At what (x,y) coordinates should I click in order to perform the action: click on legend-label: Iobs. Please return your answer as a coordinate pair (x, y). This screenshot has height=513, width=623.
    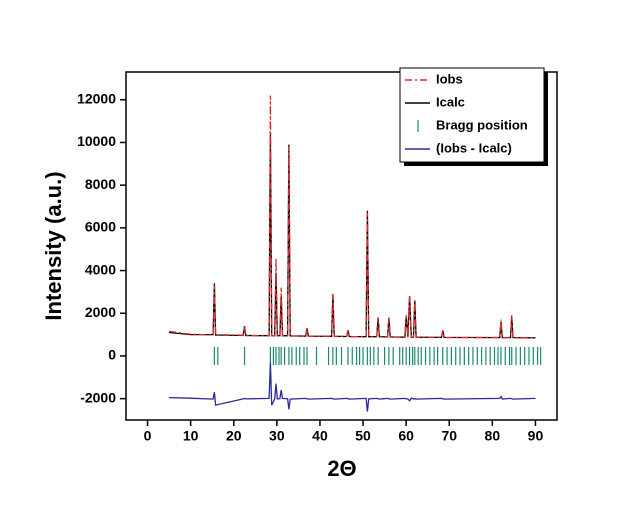
    Looking at the image, I should click on (449, 78).